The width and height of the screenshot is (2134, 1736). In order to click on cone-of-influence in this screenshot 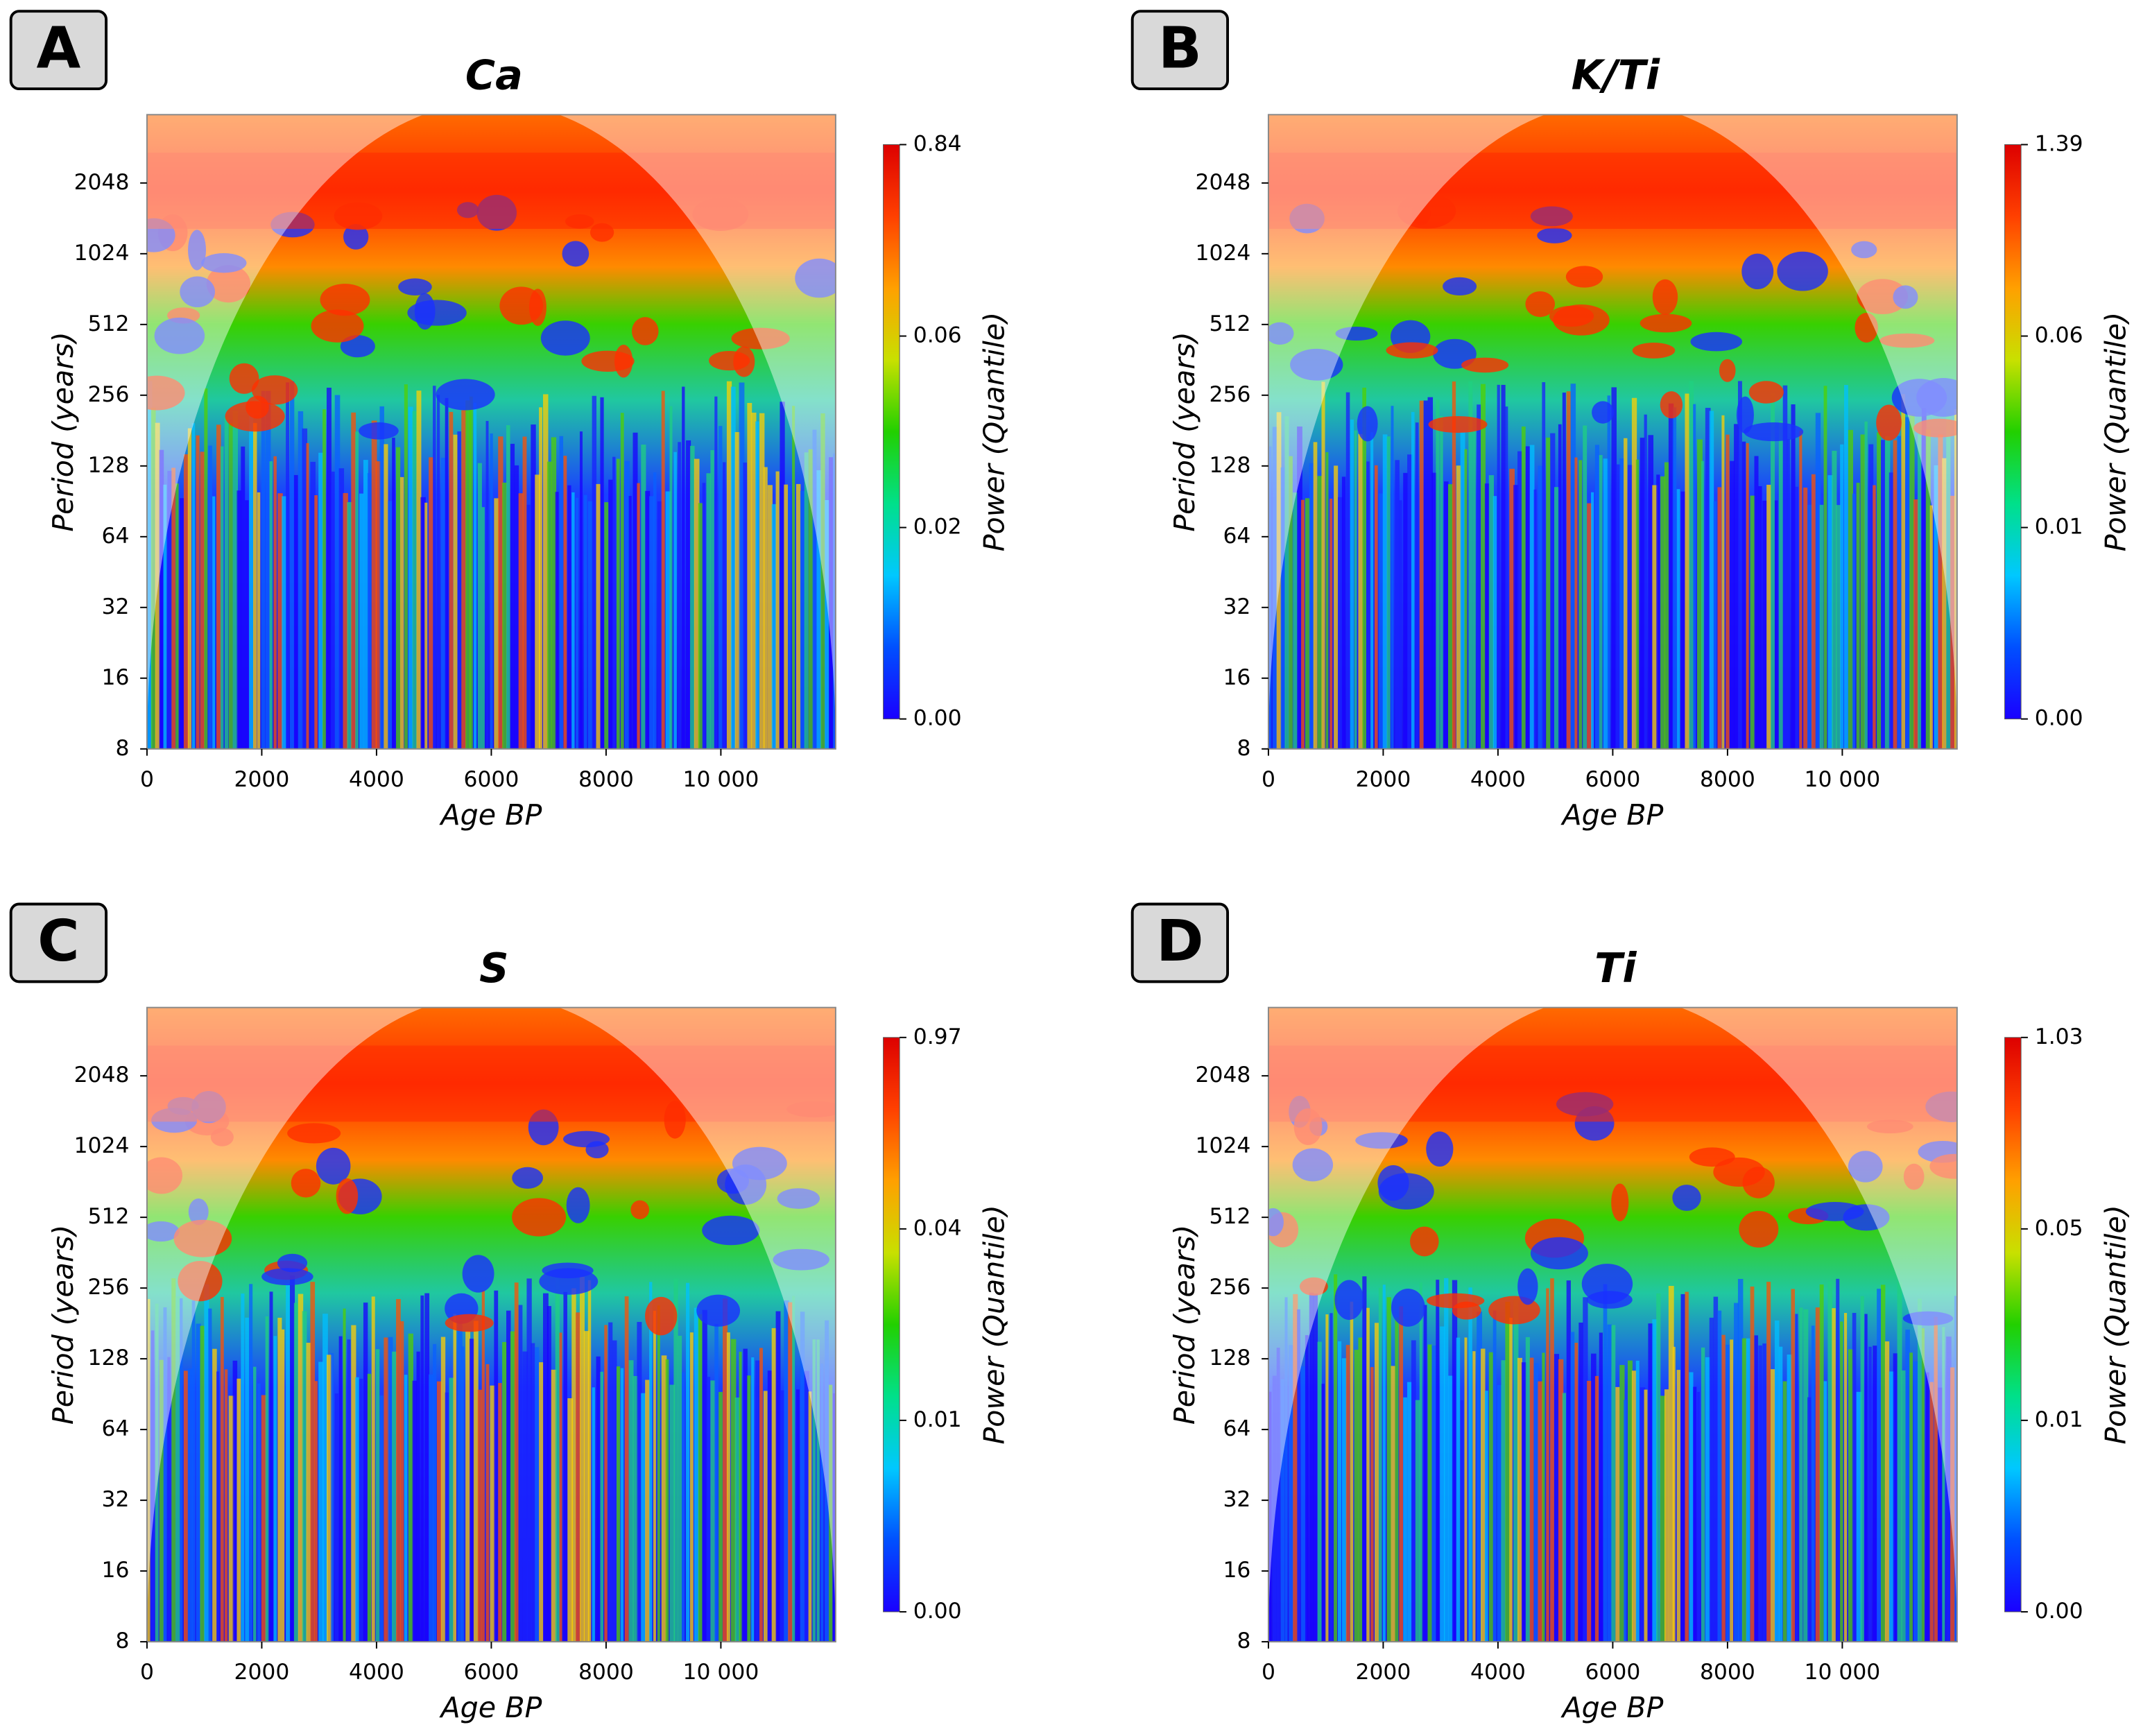, I will do `click(1612, 432)`.